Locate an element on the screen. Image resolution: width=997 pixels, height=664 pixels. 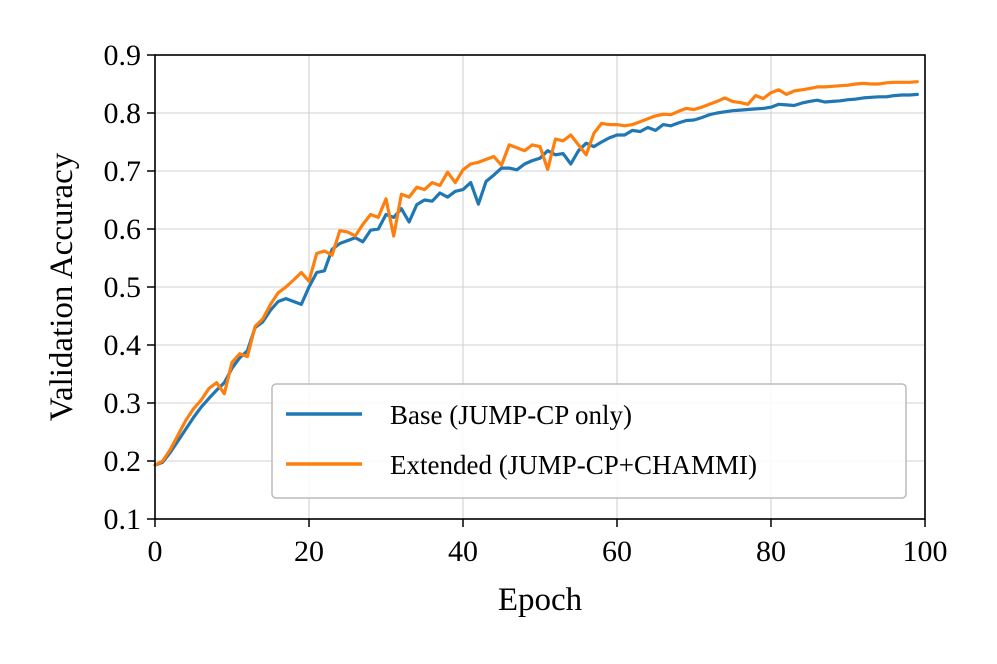
y-tick-label: 0.9 is located at coordinates (123, 55).